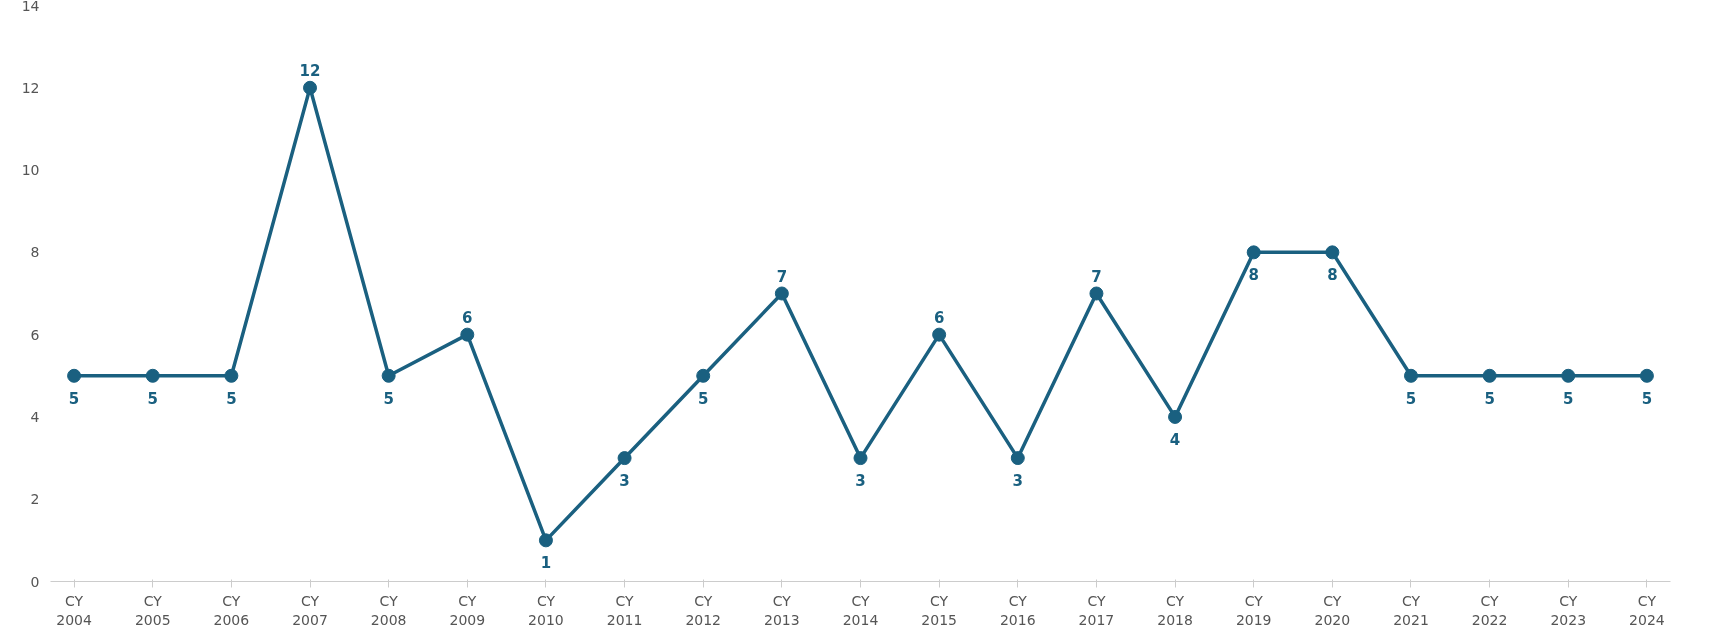 The height and width of the screenshot is (637, 1711). What do you see at coordinates (1647, 610) in the screenshot?
I see `x-tick-label: CY 2024` at bounding box center [1647, 610].